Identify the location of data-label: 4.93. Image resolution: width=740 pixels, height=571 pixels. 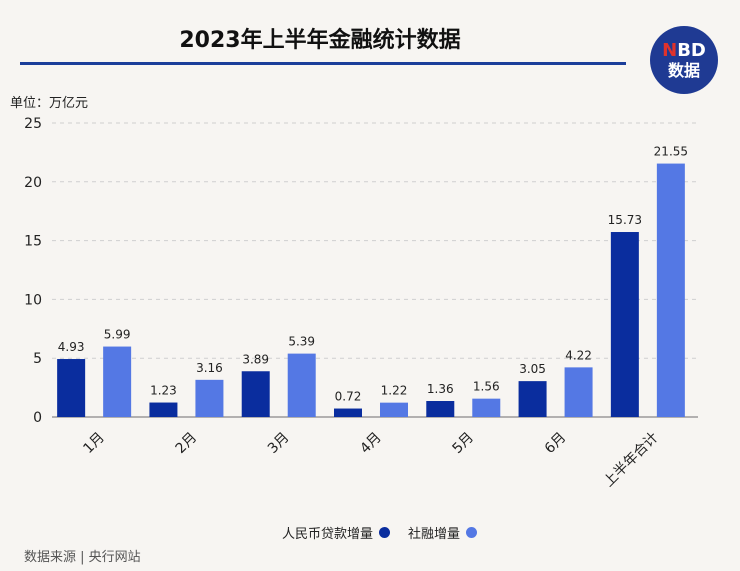
(71, 347).